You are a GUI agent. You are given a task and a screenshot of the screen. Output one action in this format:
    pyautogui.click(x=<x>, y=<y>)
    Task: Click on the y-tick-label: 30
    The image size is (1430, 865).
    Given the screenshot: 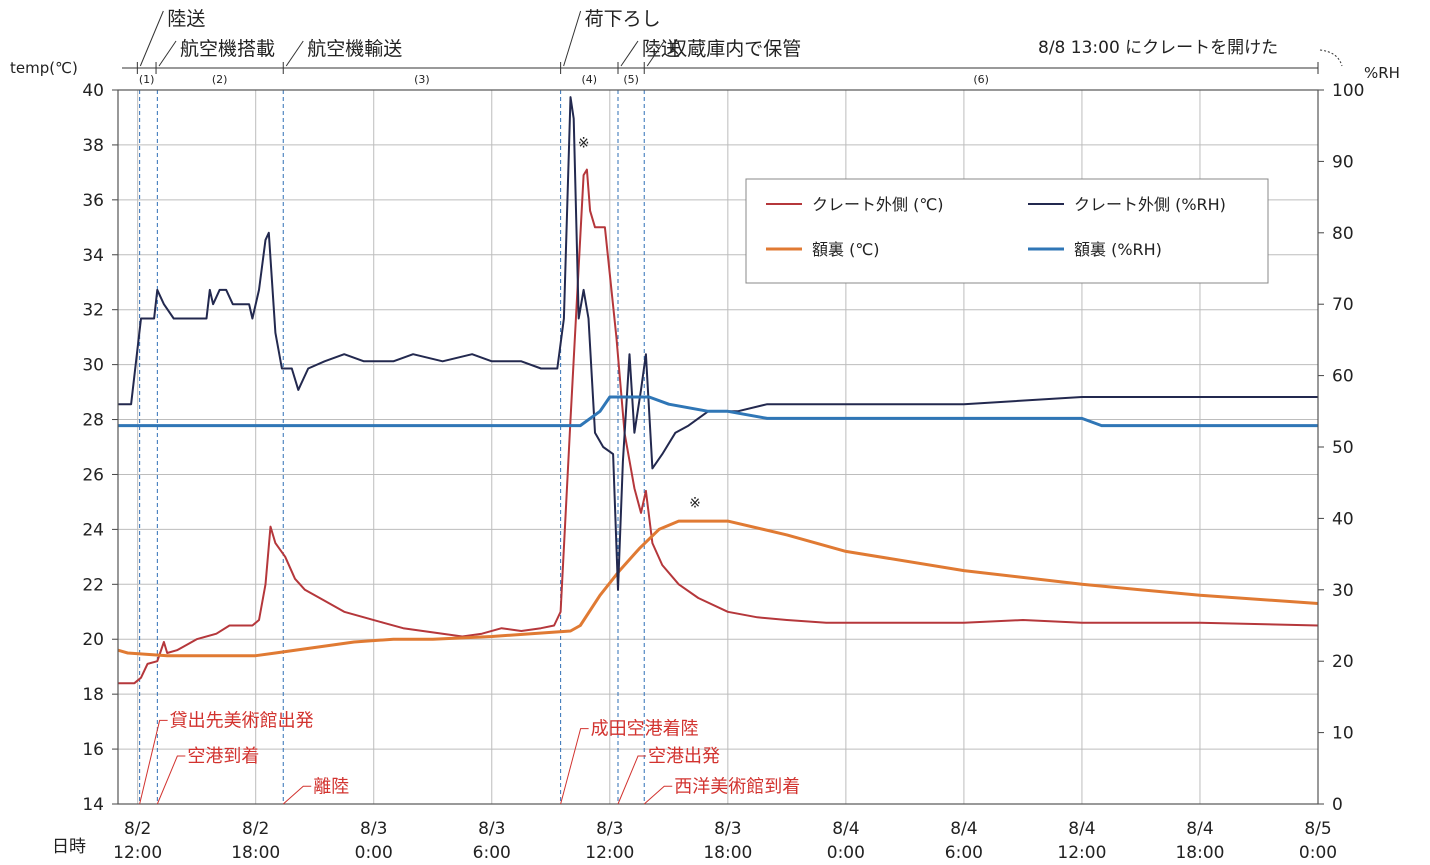 What is the action you would take?
    pyautogui.click(x=93, y=366)
    